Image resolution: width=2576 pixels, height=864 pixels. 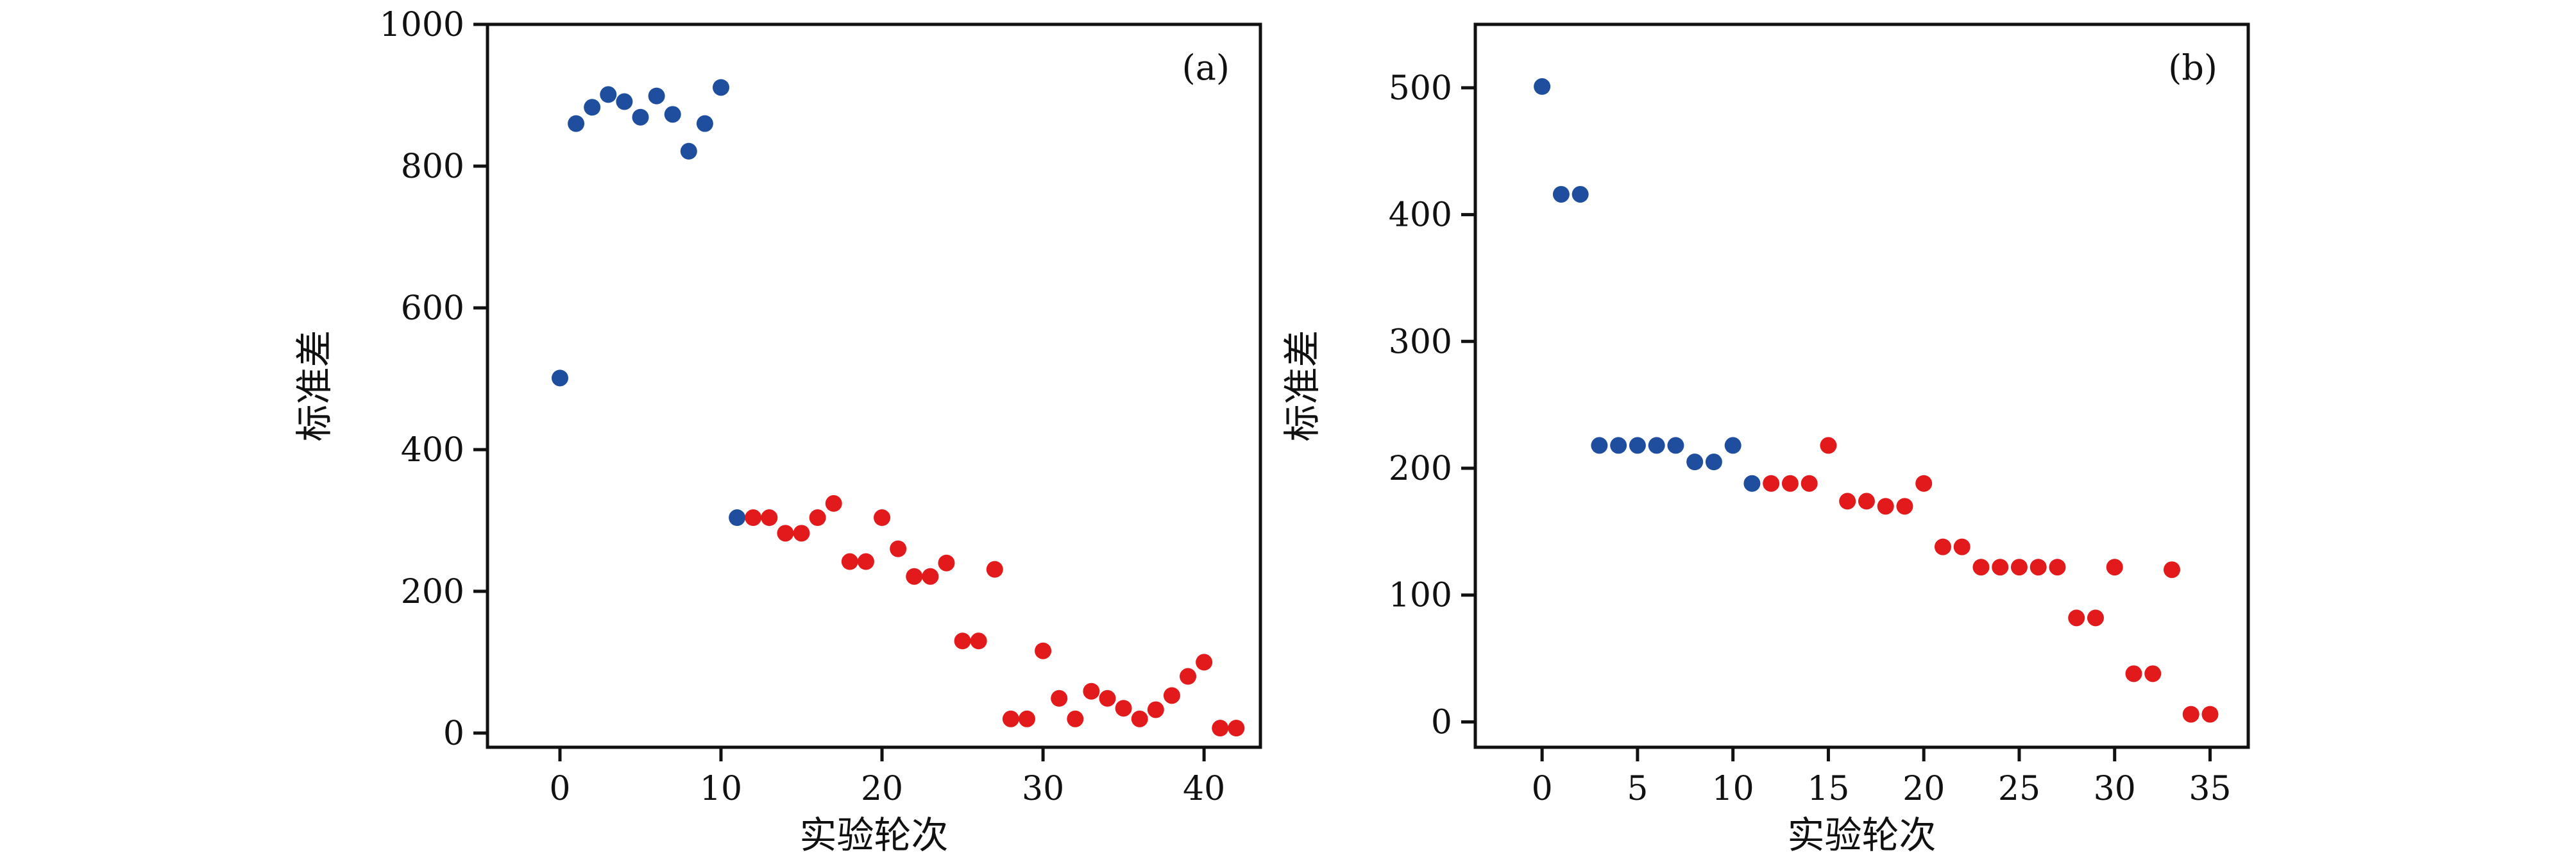 I want to click on chart-b-y-tick-label: 100, so click(x=1420, y=596).